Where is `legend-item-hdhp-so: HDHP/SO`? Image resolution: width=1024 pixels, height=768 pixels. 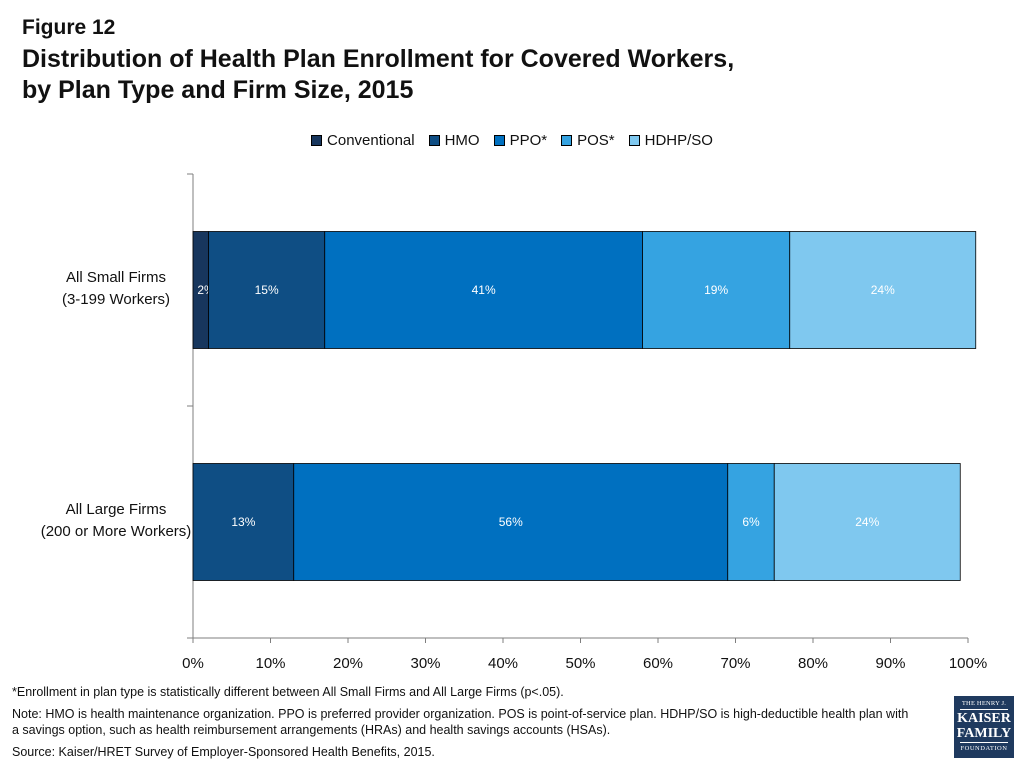
legend-item-hdhp-so: HDHP/SO is located at coordinates (670, 140).